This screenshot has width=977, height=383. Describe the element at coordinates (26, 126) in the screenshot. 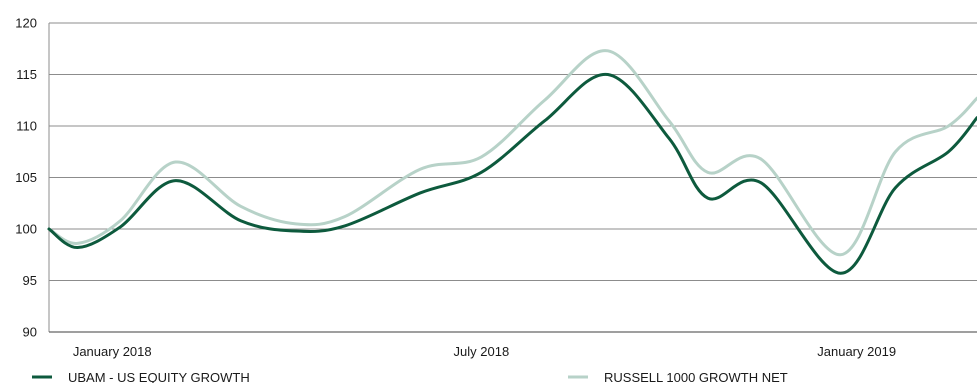

I see `y-tick-label: 110` at that location.